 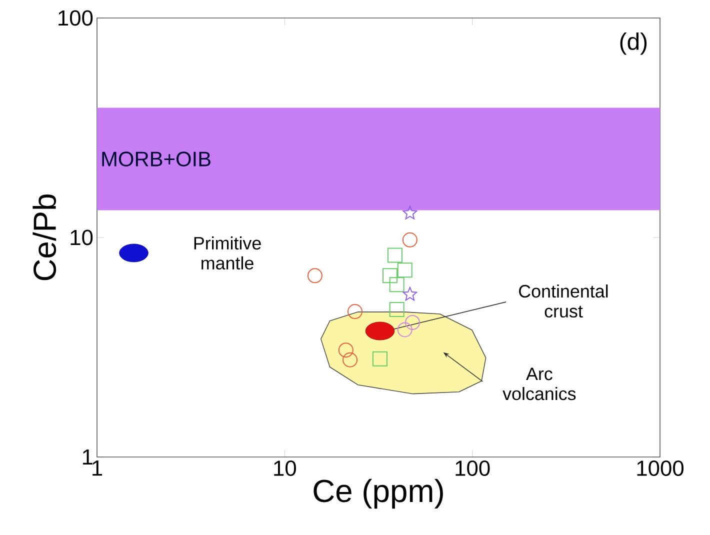 I want to click on x-tick-label: 10, so click(x=285, y=468).